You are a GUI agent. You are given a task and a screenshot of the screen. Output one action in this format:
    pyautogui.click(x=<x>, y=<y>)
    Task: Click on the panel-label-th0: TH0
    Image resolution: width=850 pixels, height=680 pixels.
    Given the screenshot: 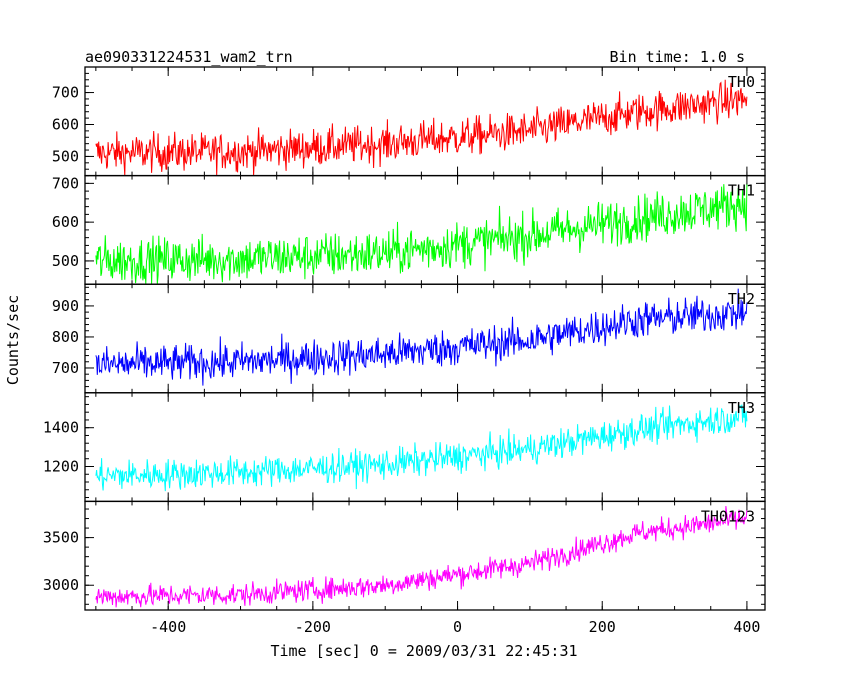 What is the action you would take?
    pyautogui.click(x=741, y=82)
    